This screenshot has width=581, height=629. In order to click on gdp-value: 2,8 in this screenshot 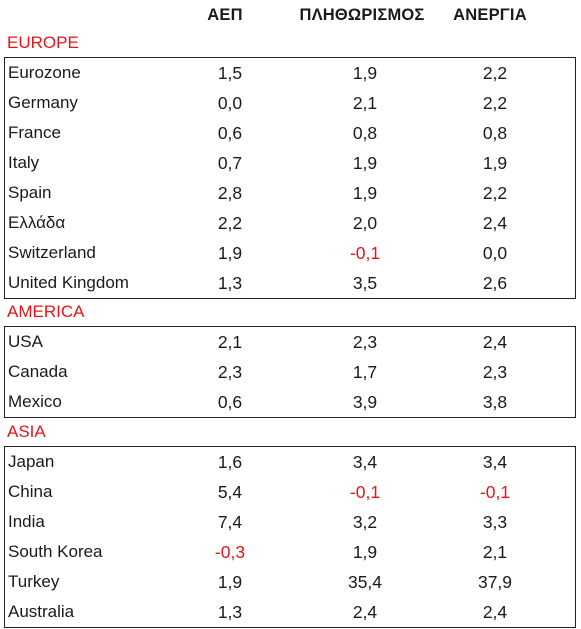, I will do `click(230, 193)`.